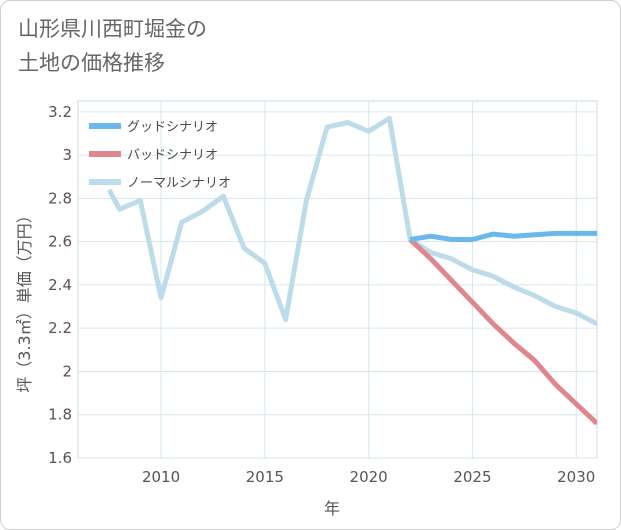  I want to click on chart-title-line-2: 土地の価格推移, so click(91, 63).